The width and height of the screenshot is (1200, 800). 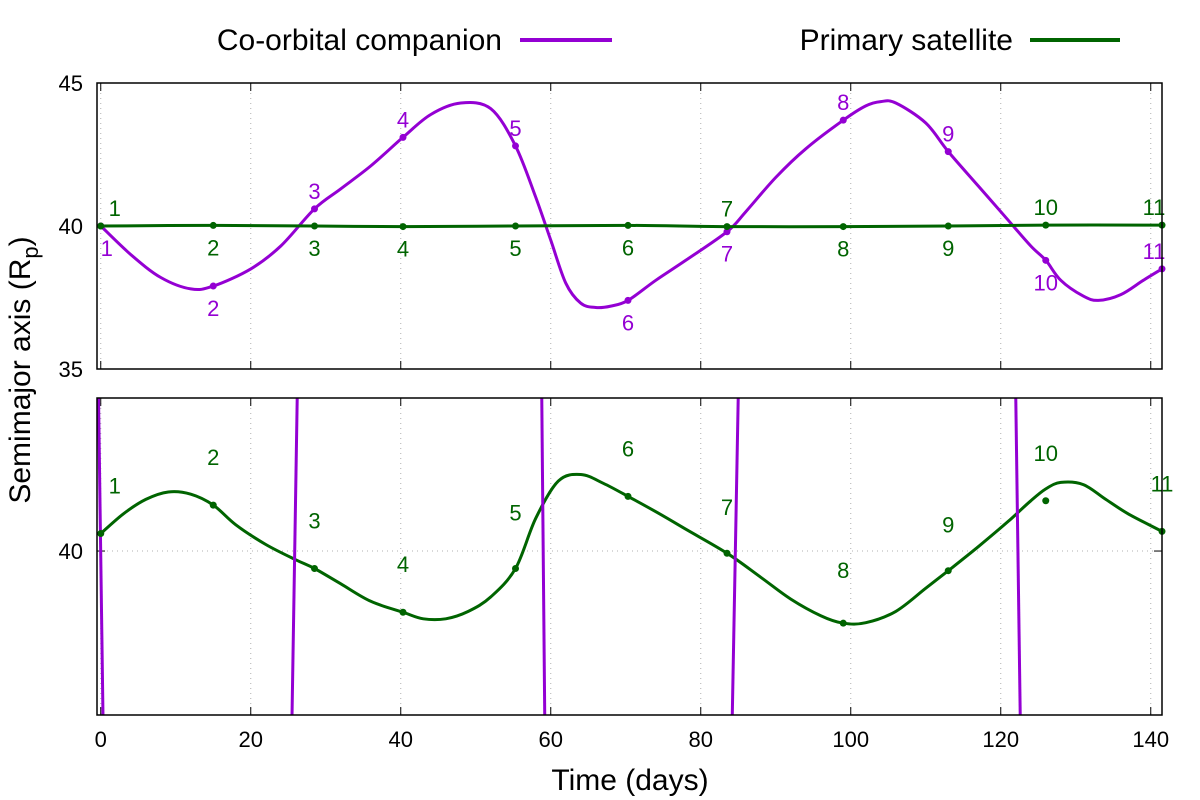 What do you see at coordinates (30, 252) in the screenshot?
I see `y-axis-label-subscript: p` at bounding box center [30, 252].